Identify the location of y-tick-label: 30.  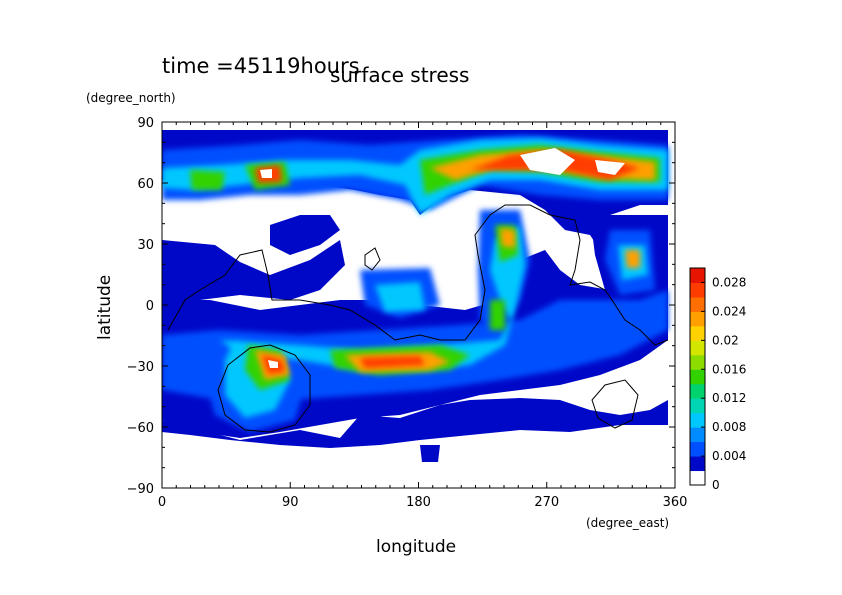
(145, 245).